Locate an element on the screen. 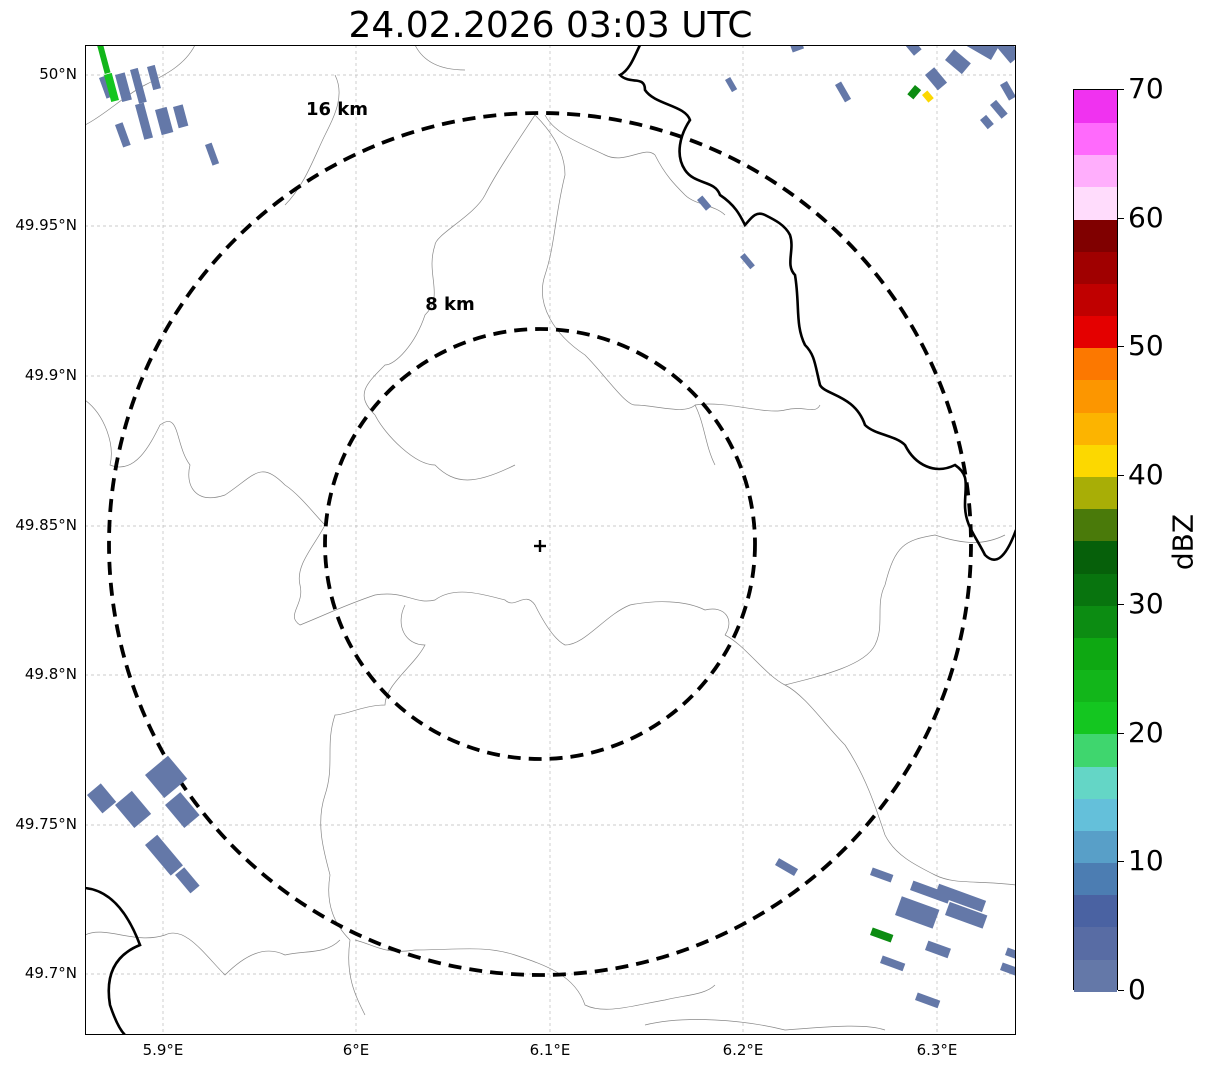 Image resolution: width=1207 pixels, height=1069 pixels. lat-label-49-8: 49.8°N is located at coordinates (50, 674).